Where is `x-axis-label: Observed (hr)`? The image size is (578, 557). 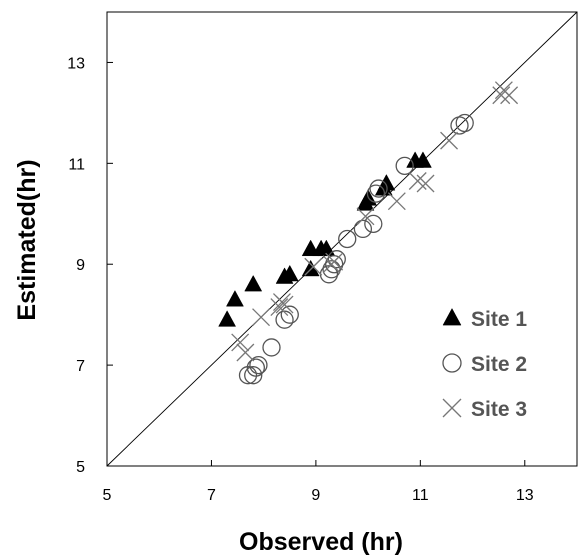 x-axis-label: Observed (hr) is located at coordinates (321, 542).